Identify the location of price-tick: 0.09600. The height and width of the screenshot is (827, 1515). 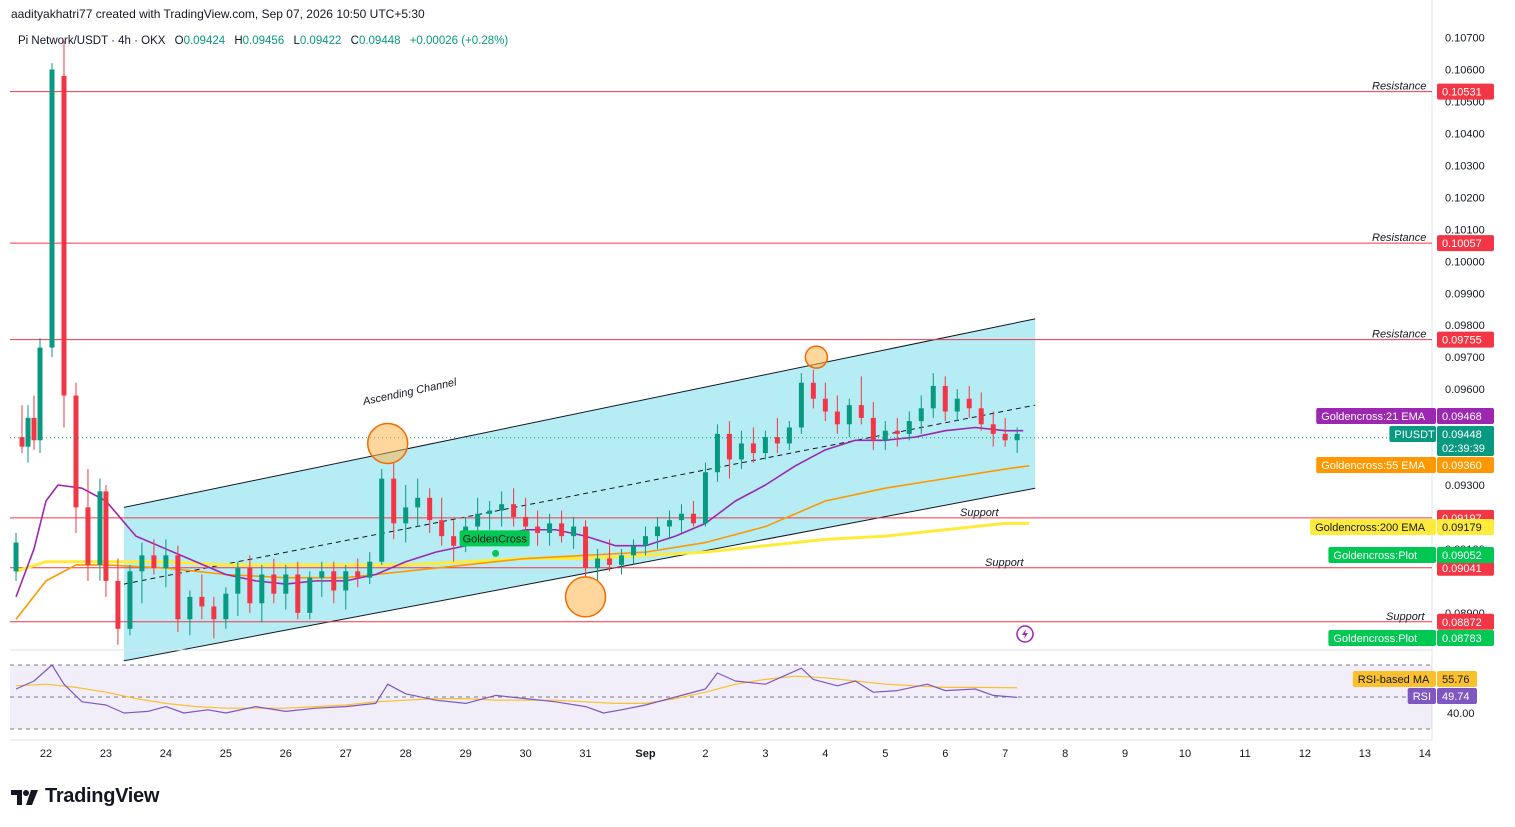
(1465, 390).